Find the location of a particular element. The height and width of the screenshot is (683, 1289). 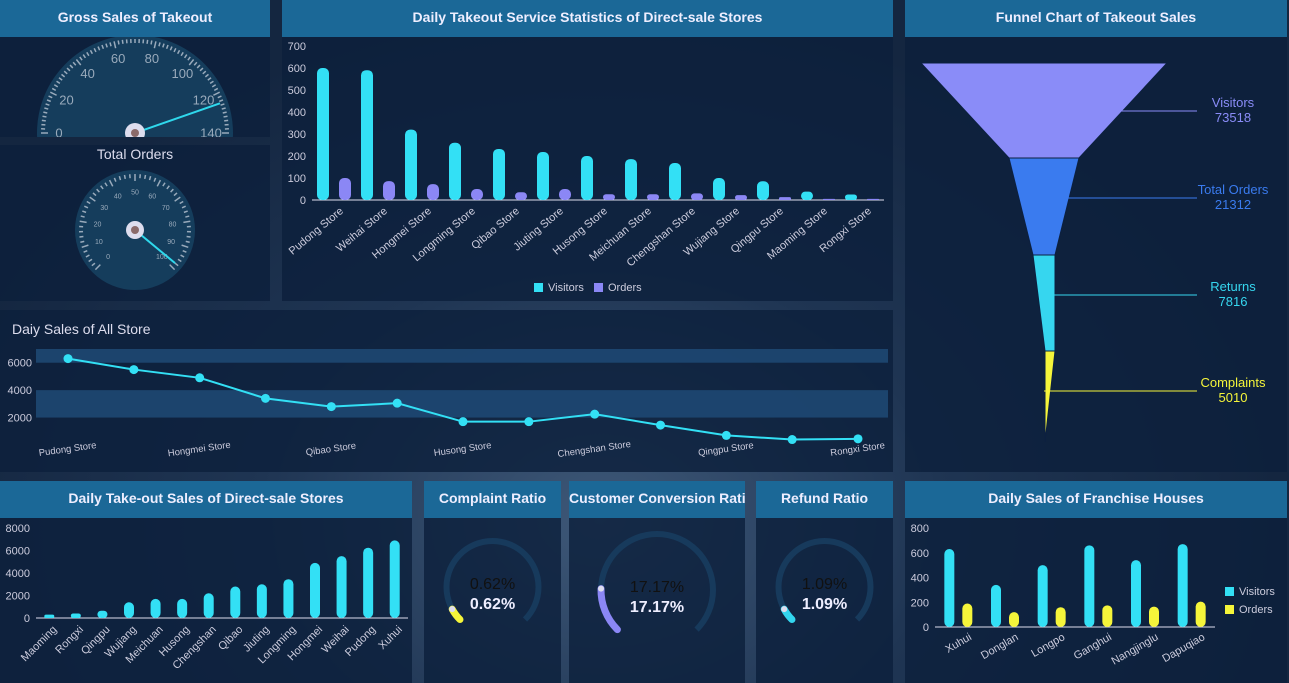

y-tick-label: 400 is located at coordinates (297, 113).